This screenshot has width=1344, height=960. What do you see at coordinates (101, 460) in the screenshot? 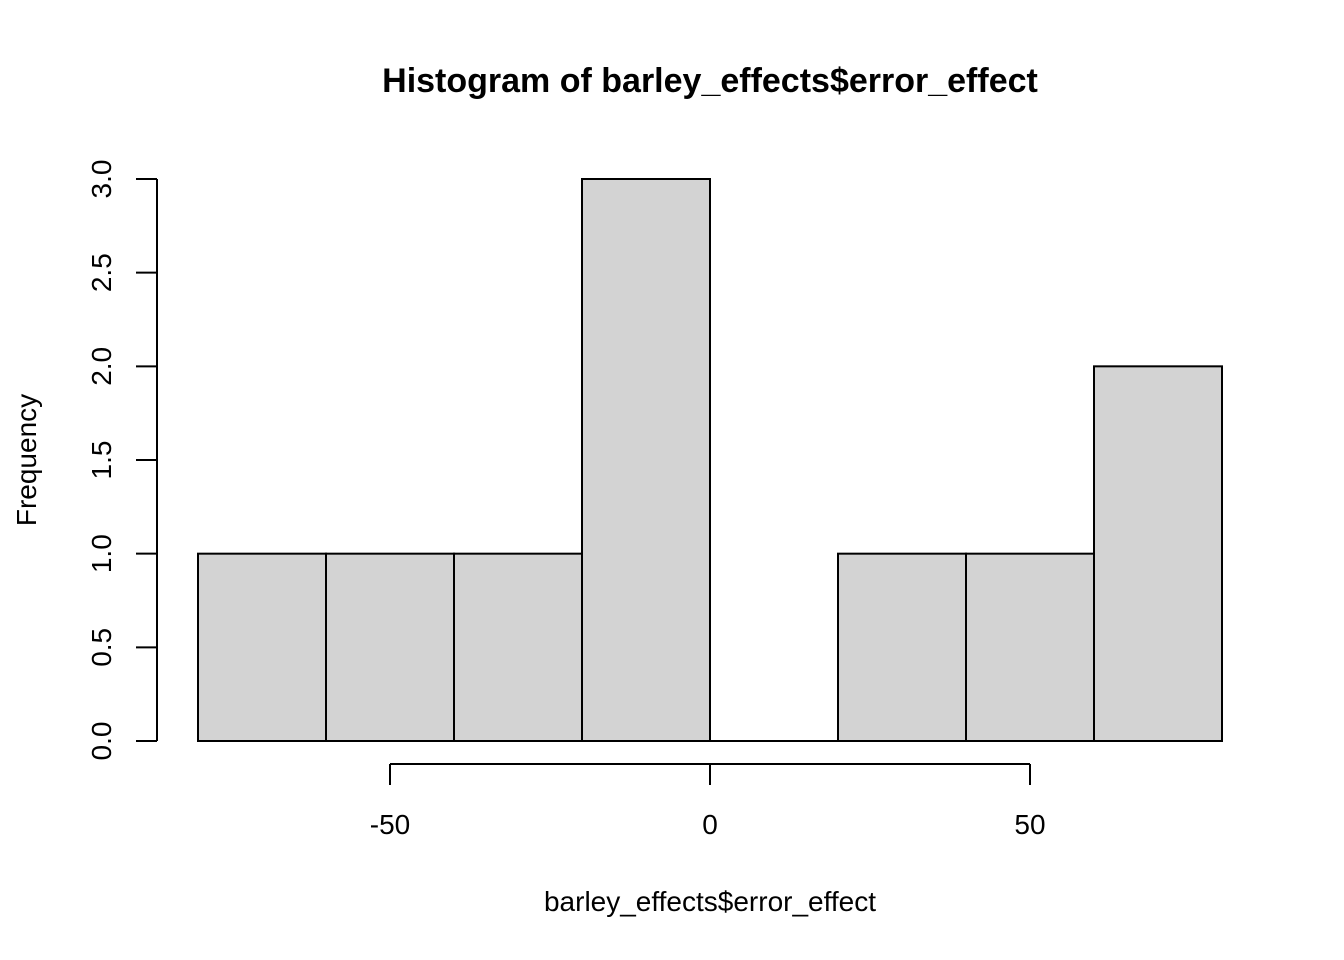
I see `y-tick-label-3: 1.5` at bounding box center [101, 460].